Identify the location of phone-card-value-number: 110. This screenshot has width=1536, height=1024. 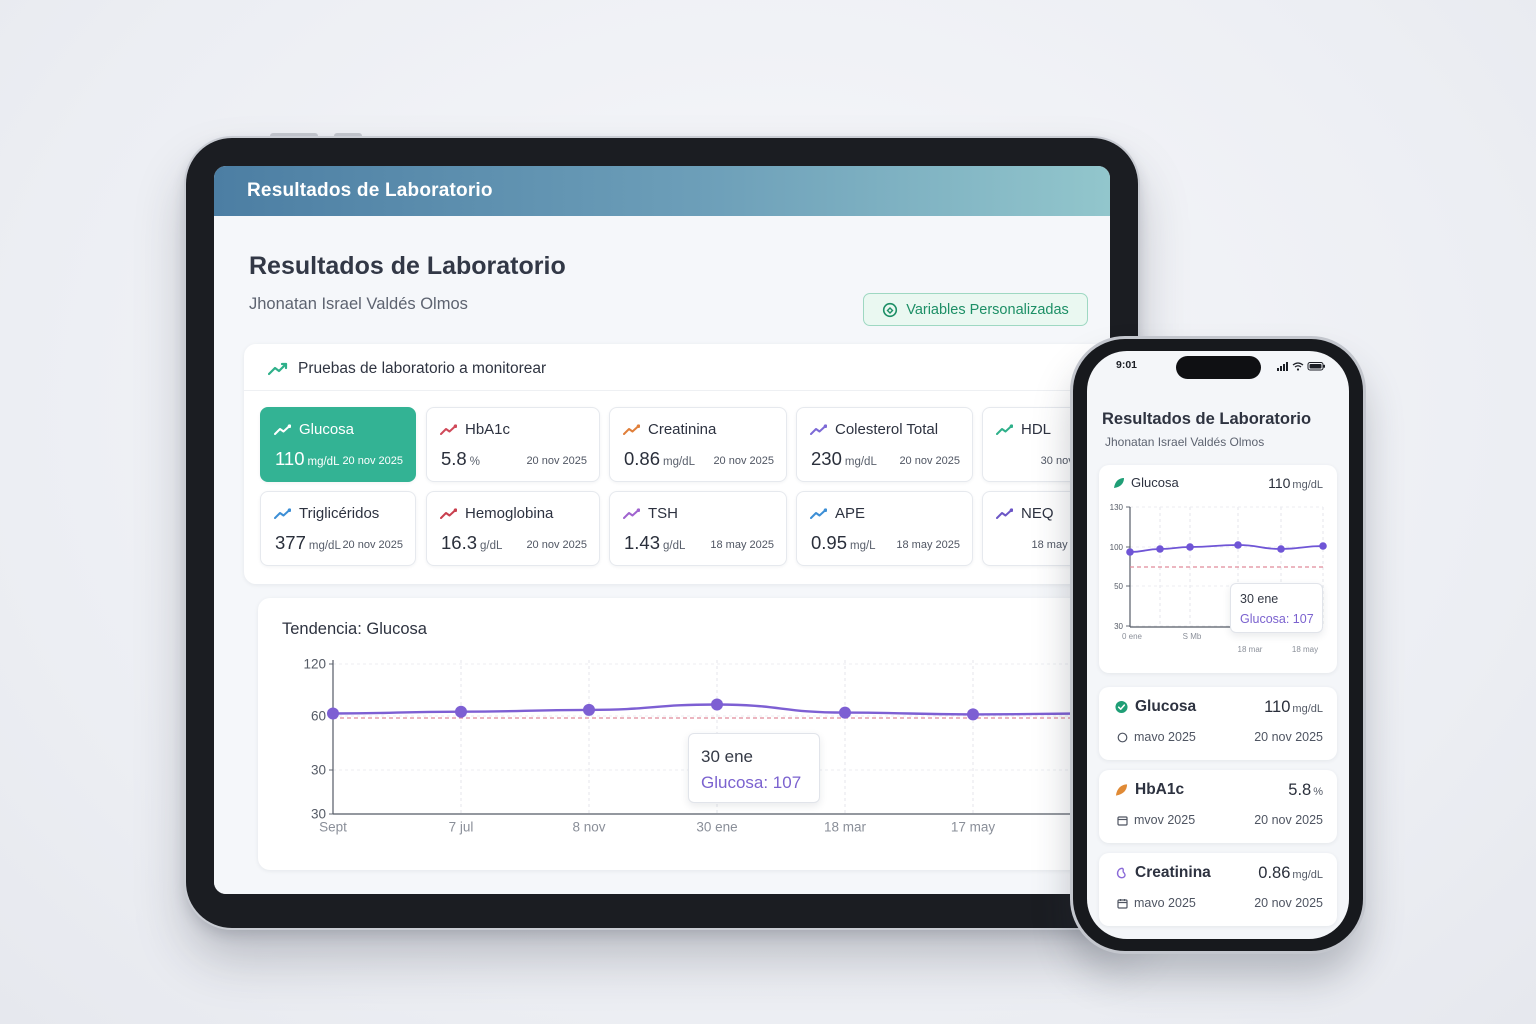
(1277, 707).